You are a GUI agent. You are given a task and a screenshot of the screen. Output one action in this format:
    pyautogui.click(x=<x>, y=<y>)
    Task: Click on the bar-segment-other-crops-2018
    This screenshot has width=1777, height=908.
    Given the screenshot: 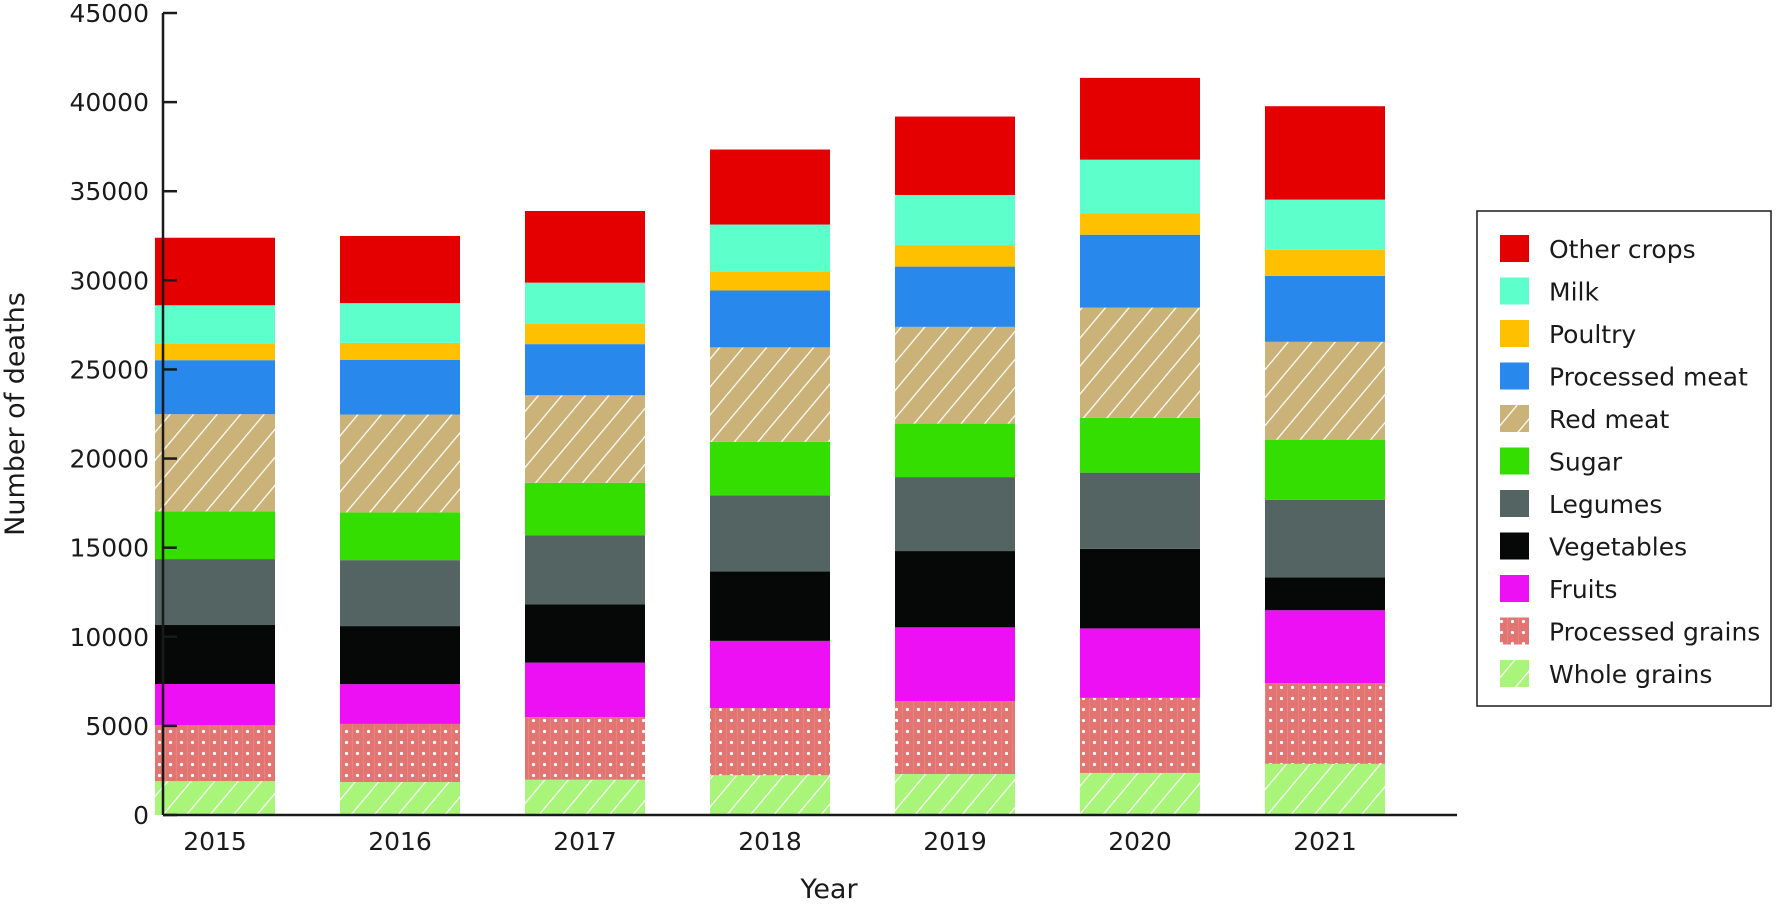 What is the action you would take?
    pyautogui.click(x=770, y=187)
    